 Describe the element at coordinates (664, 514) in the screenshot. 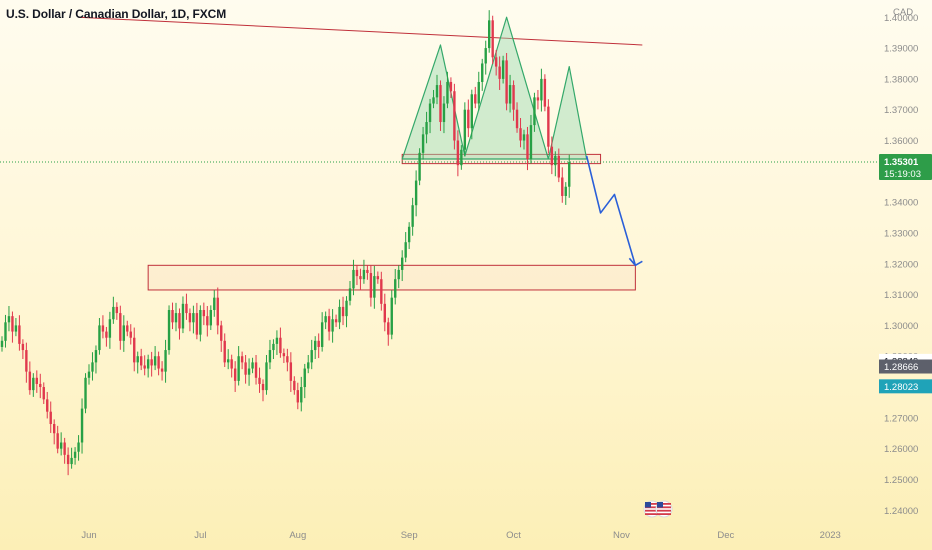

I see `flag-stripe` at that location.